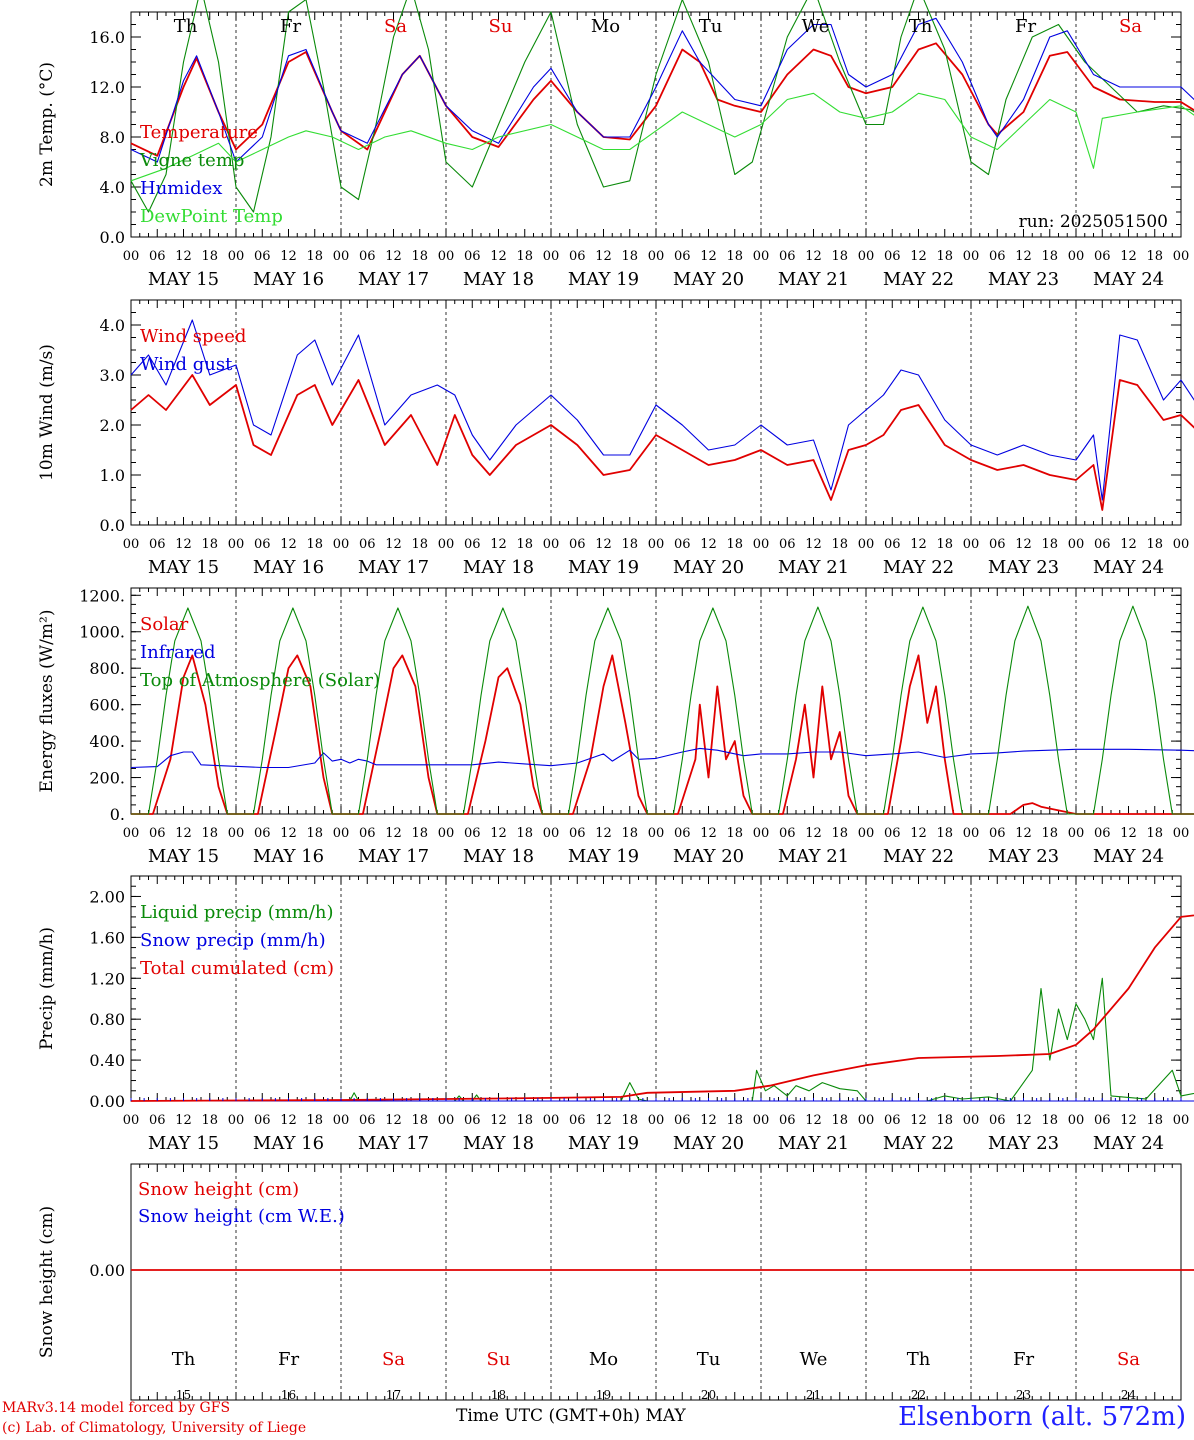 This screenshot has width=1194, height=1440. Describe the element at coordinates (603, 567) in the screenshot. I see `date-label: MAY 19` at that location.